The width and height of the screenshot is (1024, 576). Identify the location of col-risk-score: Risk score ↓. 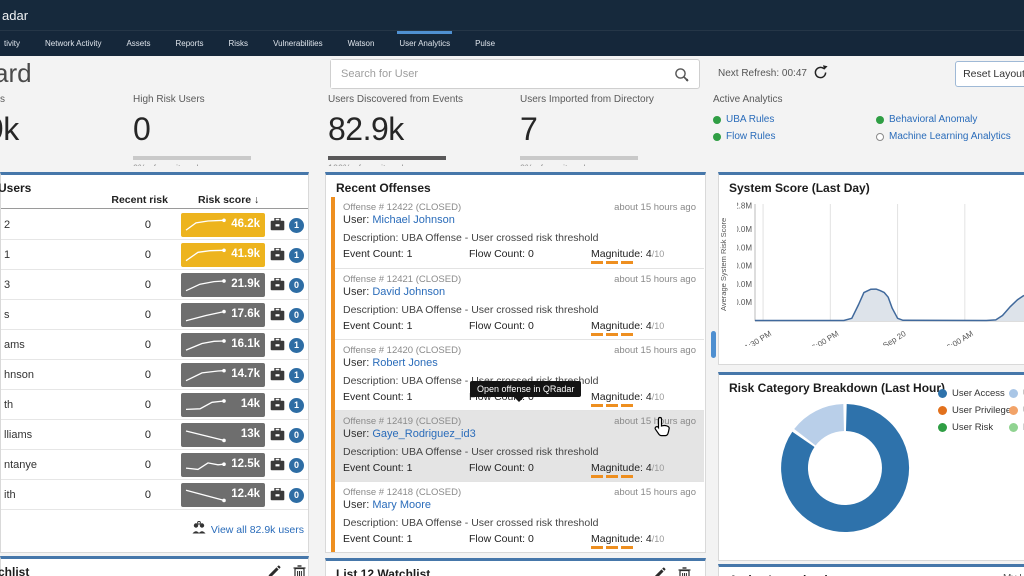
(229, 200).